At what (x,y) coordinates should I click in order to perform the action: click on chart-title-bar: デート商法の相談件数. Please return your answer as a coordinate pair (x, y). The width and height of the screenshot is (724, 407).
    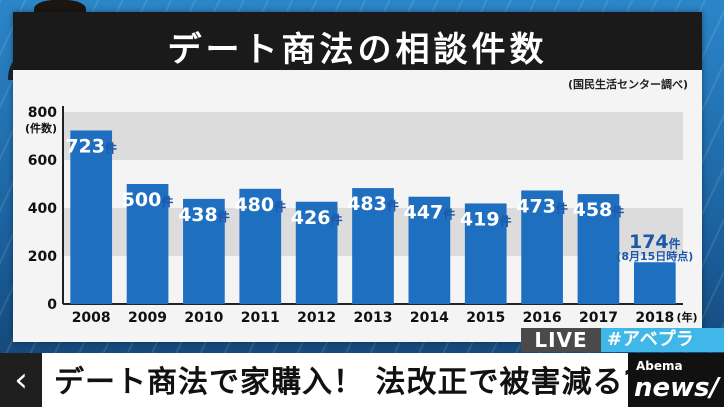
    Looking at the image, I should click on (357, 41).